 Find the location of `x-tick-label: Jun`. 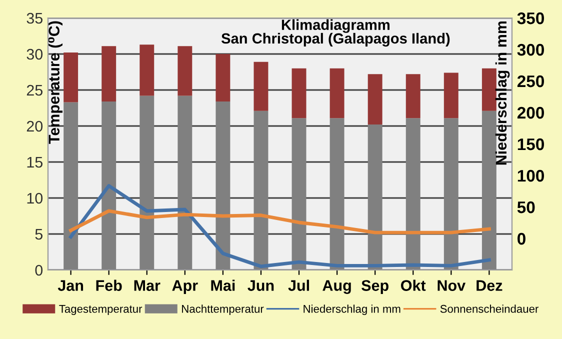

x-tick-label: Jun is located at coordinates (261, 285).